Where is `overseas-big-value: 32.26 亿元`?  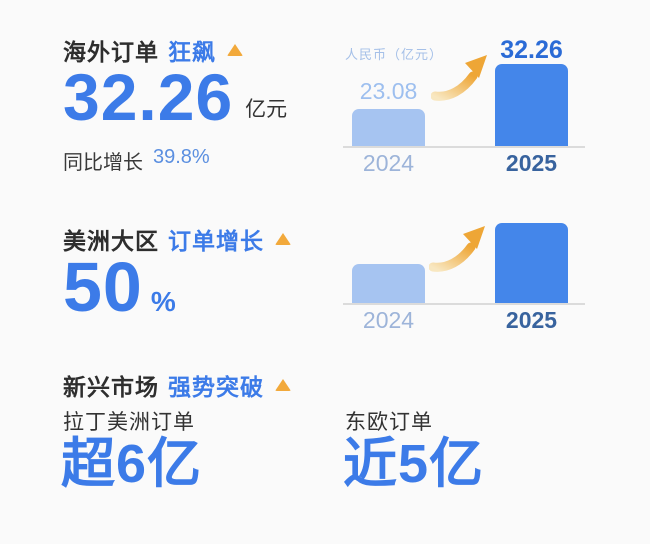
overseas-big-value: 32.26 亿元 is located at coordinates (175, 97).